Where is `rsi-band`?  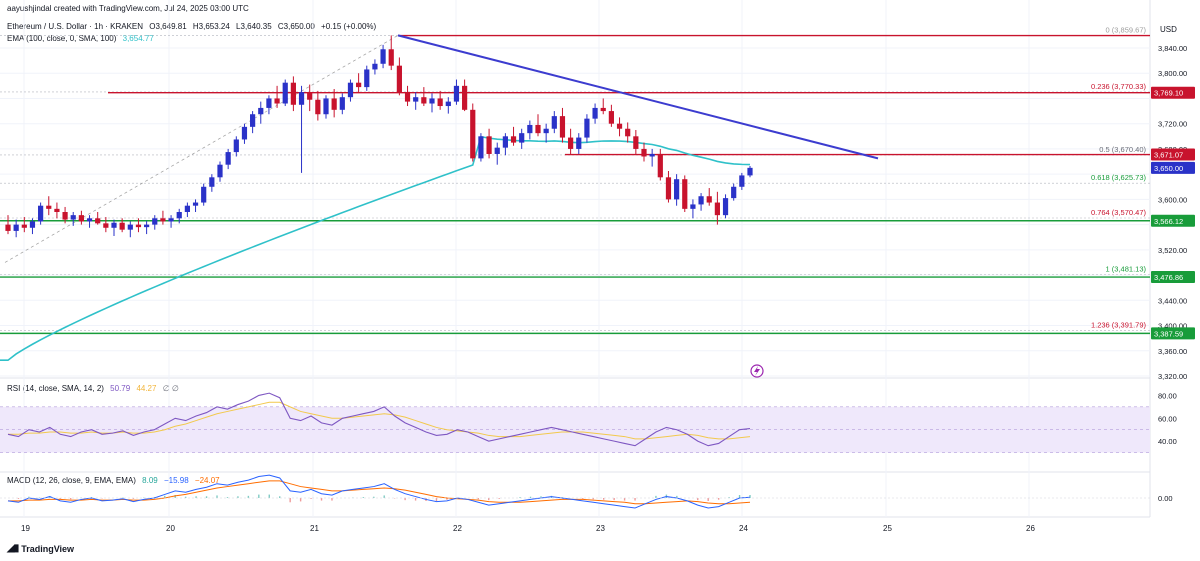 rsi-band is located at coordinates (575, 429).